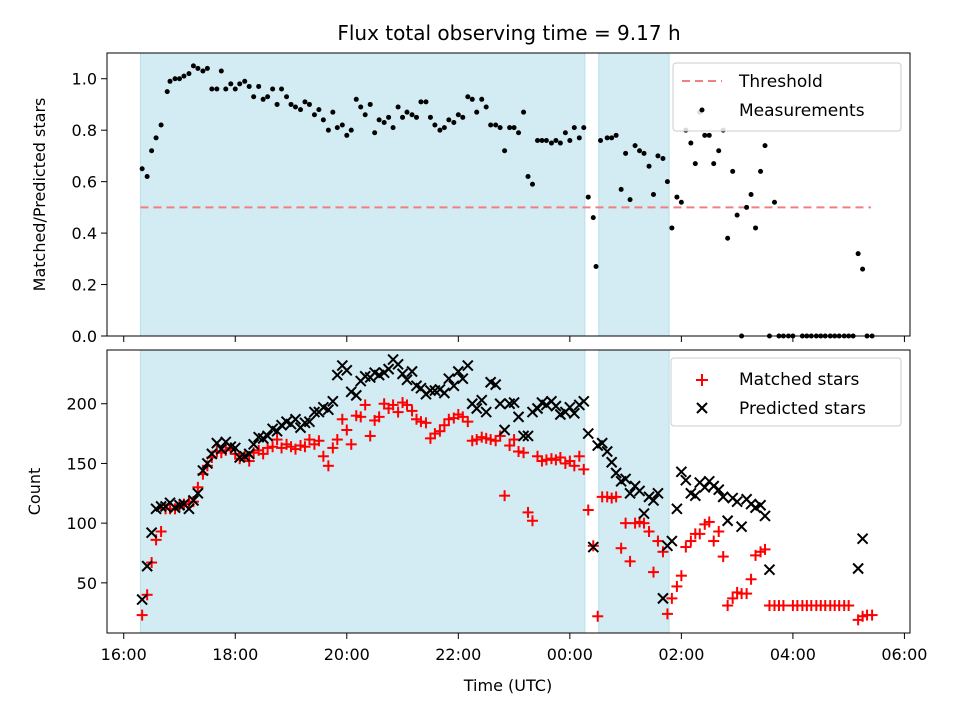  What do you see at coordinates (802, 111) in the screenshot?
I see `legend-measurements-label: Measurements` at bounding box center [802, 111].